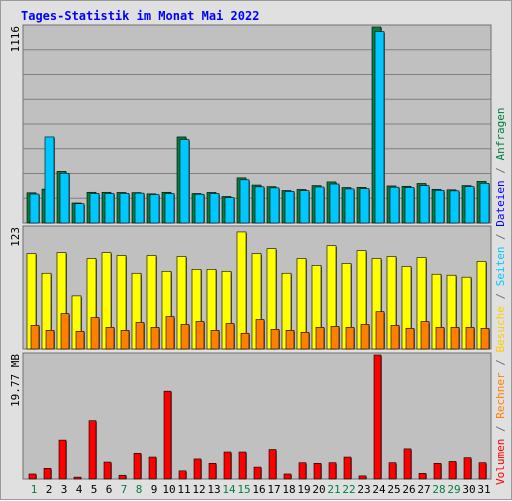 The image size is (512, 501). Describe the element at coordinates (229, 489) in the screenshot. I see `day-label-14: 14` at that location.